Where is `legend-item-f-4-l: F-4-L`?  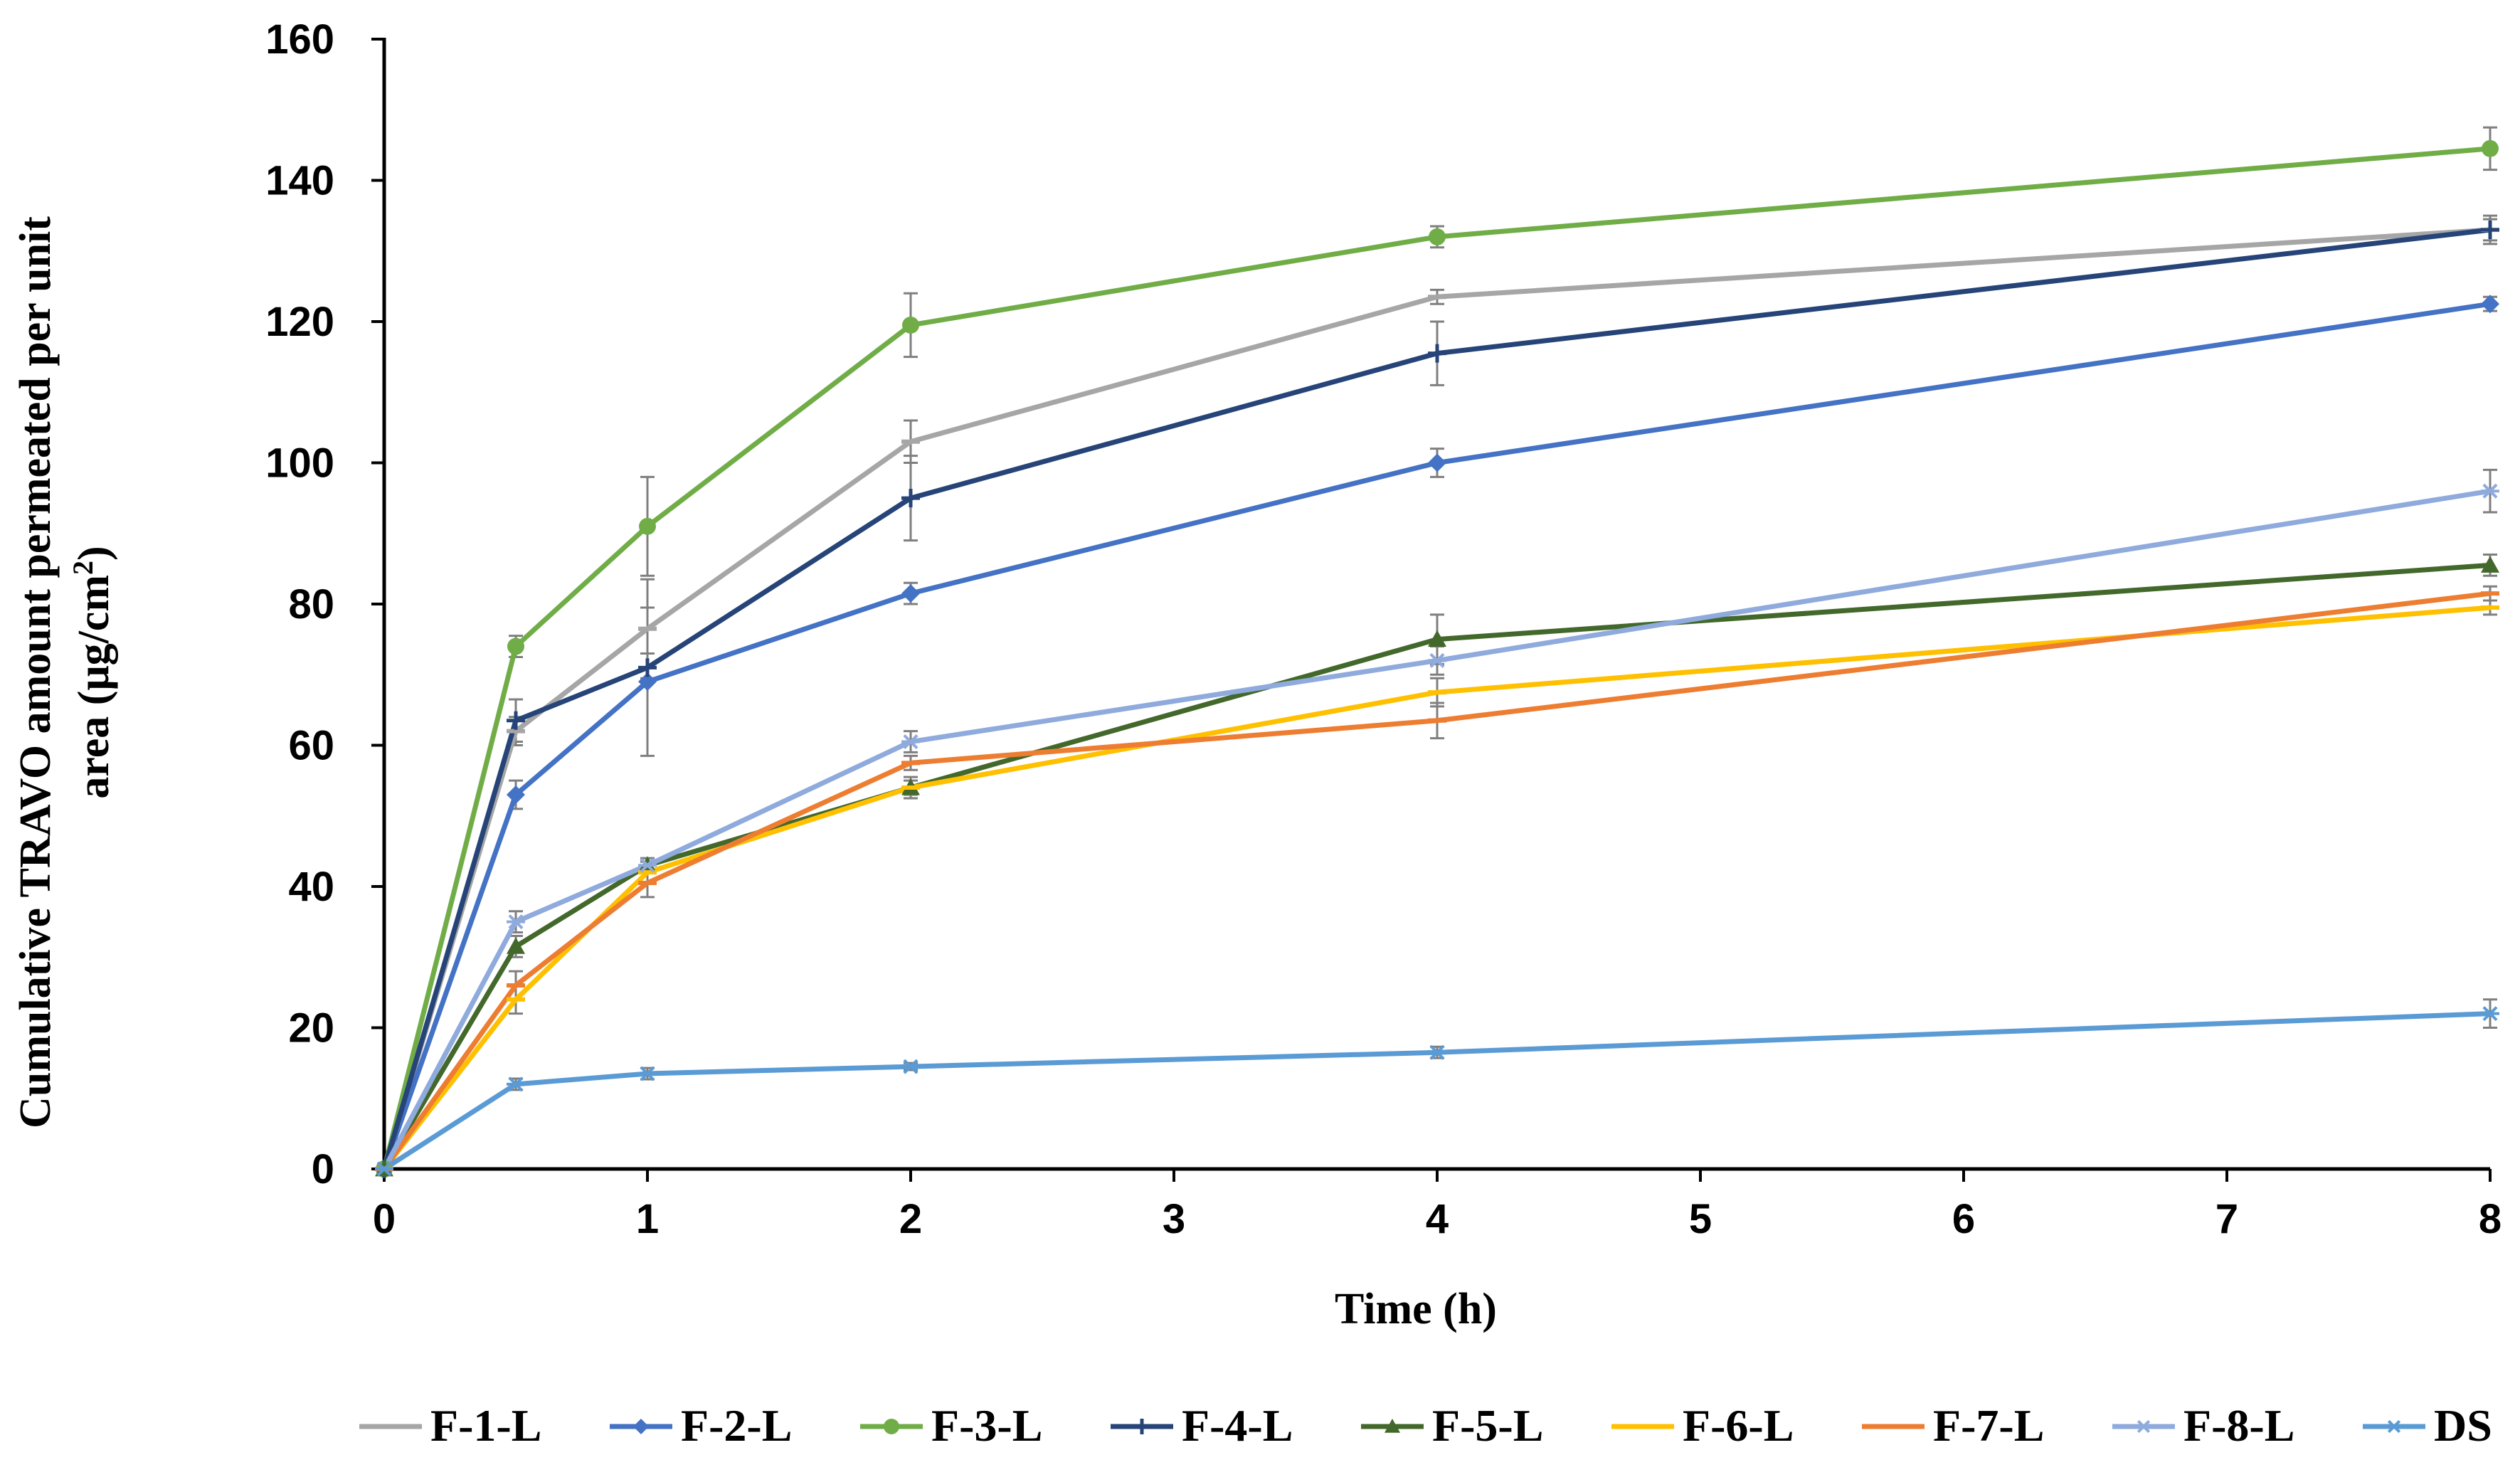 legend-item-f-4-l: F-4-L is located at coordinates (1202, 1426).